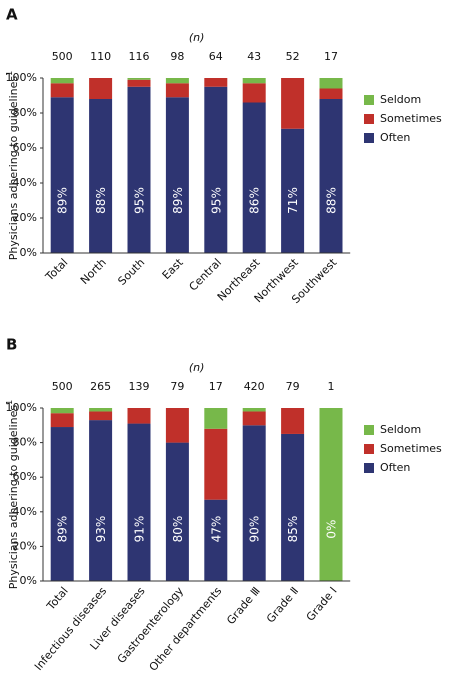  Describe the element at coordinates (173, 269) in the screenshot. I see `x-tick-label: East` at that location.